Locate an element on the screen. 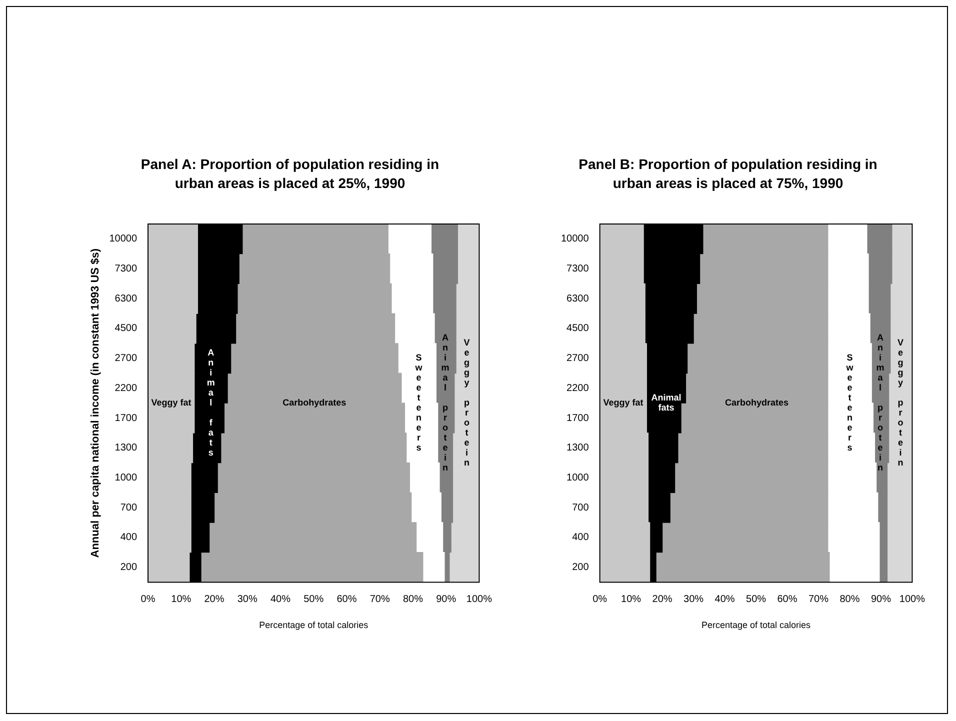  text: Animal fats is located at coordinates (210, 403).